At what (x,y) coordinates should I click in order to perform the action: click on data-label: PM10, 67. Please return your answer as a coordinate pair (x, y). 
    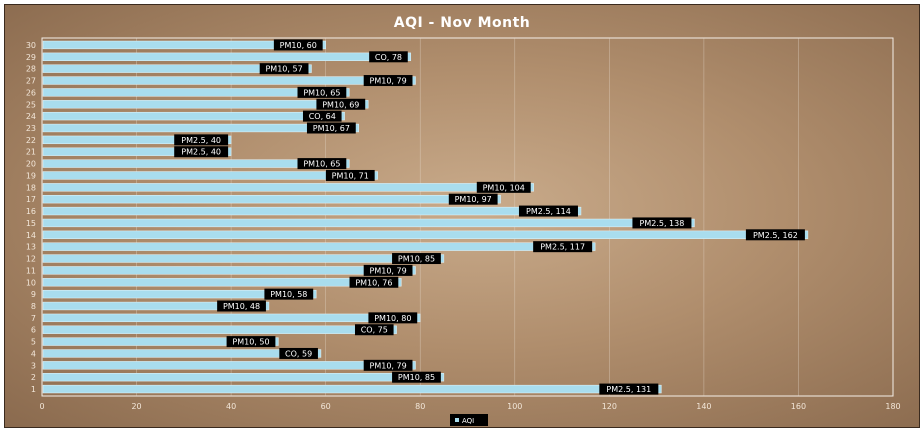
    Looking at the image, I should click on (331, 128).